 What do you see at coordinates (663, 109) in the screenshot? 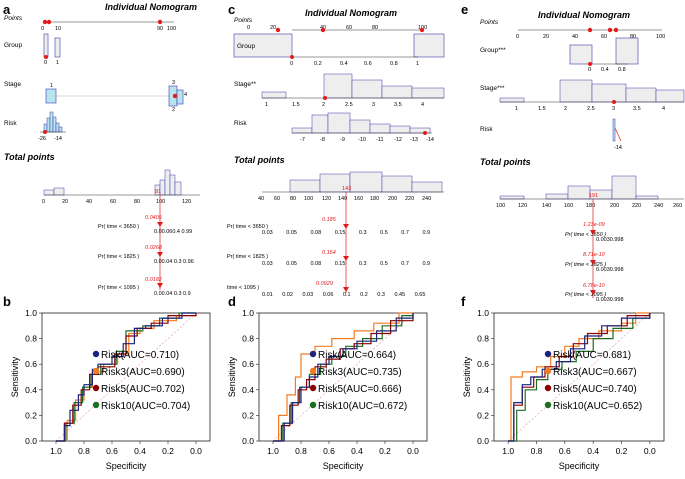
I see `nomo-e-stage-t6: 4` at bounding box center [663, 109].